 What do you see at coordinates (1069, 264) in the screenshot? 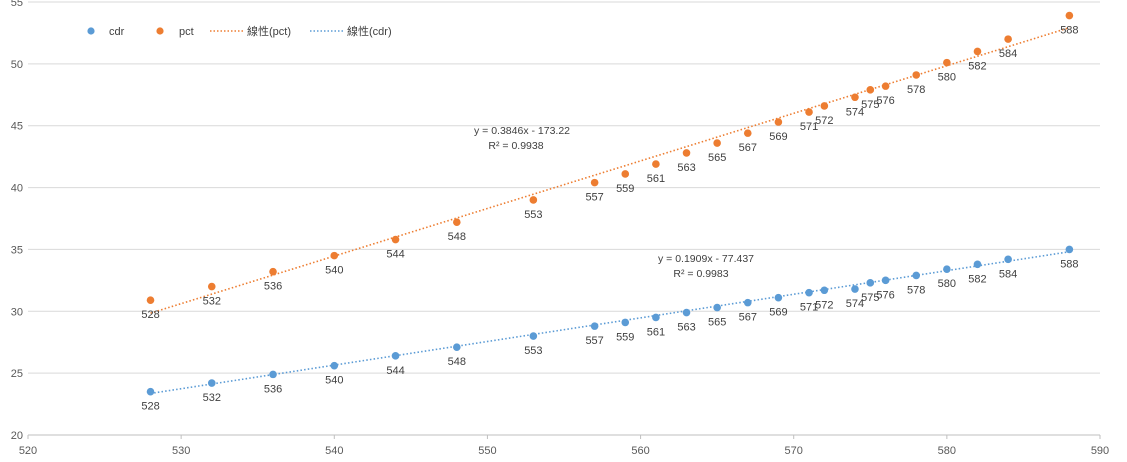
I see `cdr-point-label-588: 588` at bounding box center [1069, 264].